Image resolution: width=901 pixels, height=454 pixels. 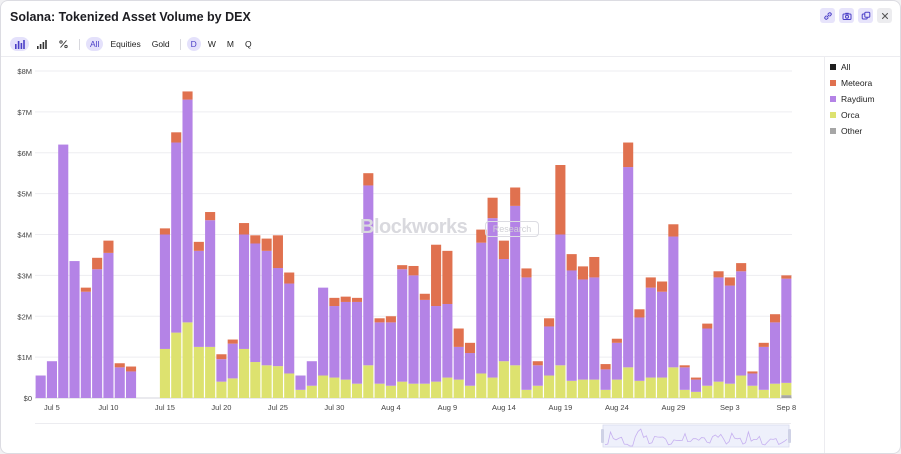 I want to click on x-tick-label: Jul 30, so click(x=334, y=407).